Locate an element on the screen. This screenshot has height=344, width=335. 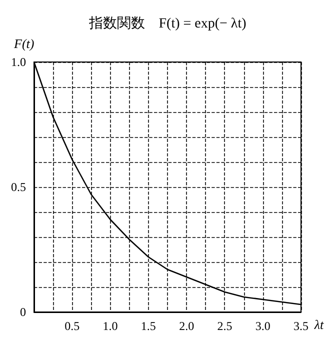
x-tick-label: 1.5 is located at coordinates (148, 326).